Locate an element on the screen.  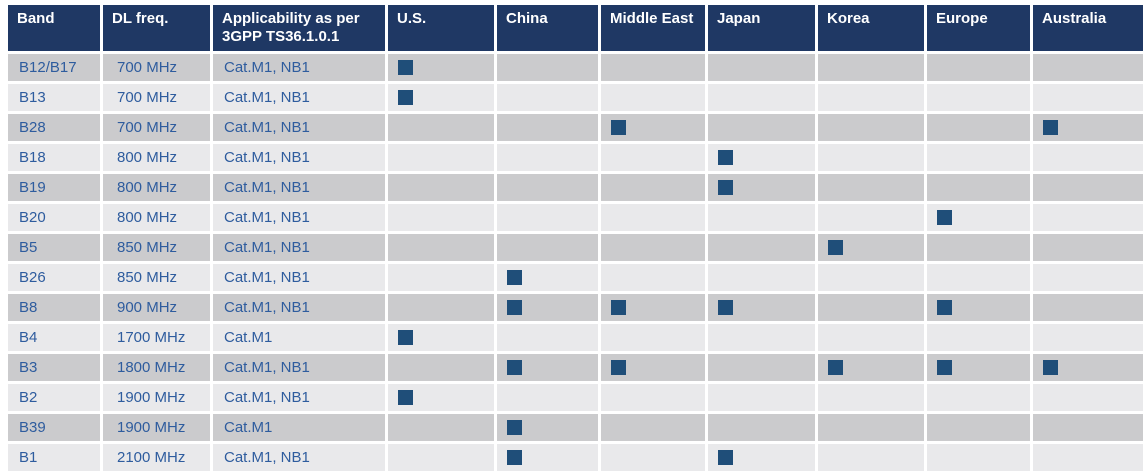
dl-freq-cell: 2100 MHz is located at coordinates (156, 457).